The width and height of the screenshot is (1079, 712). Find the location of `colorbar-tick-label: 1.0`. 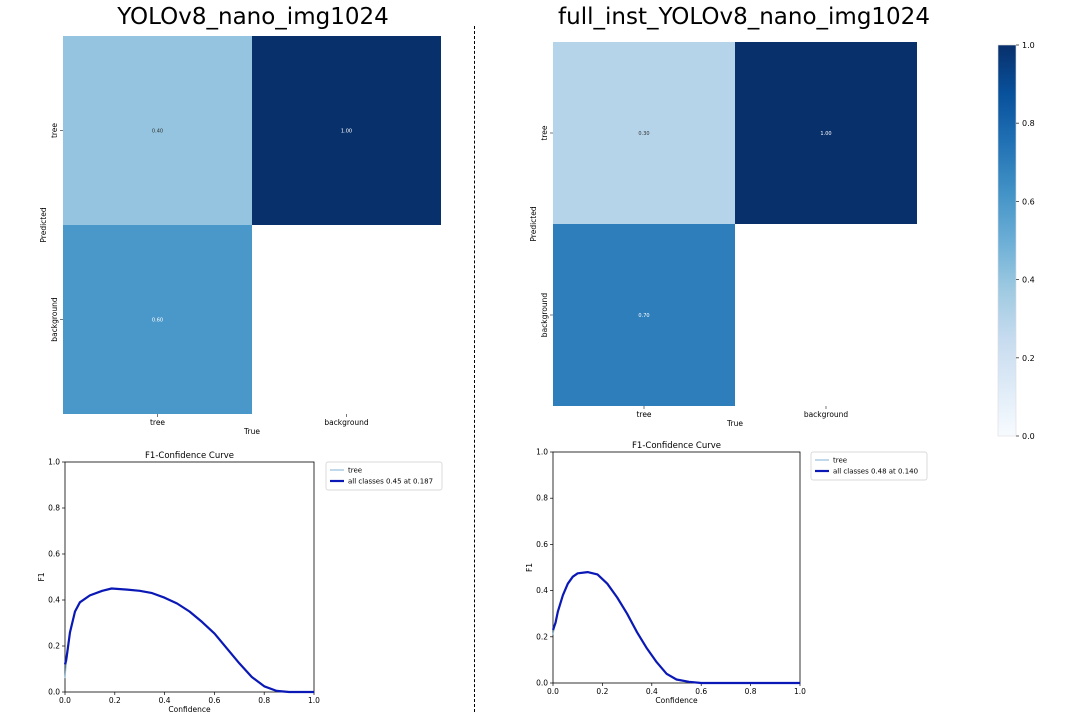

colorbar-tick-label: 1.0 is located at coordinates (1028, 45).